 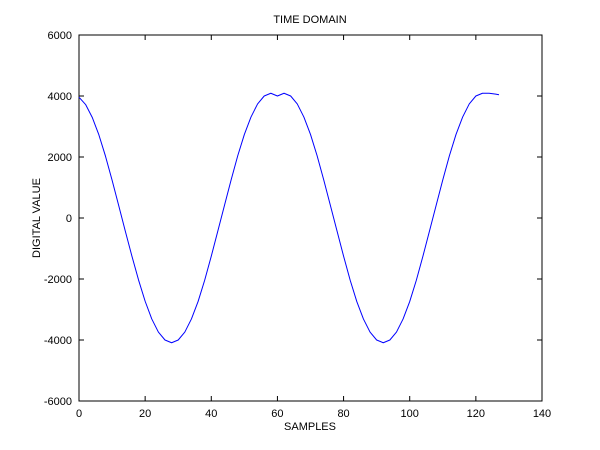 I want to click on x-tick-label: 0, so click(x=79, y=414).